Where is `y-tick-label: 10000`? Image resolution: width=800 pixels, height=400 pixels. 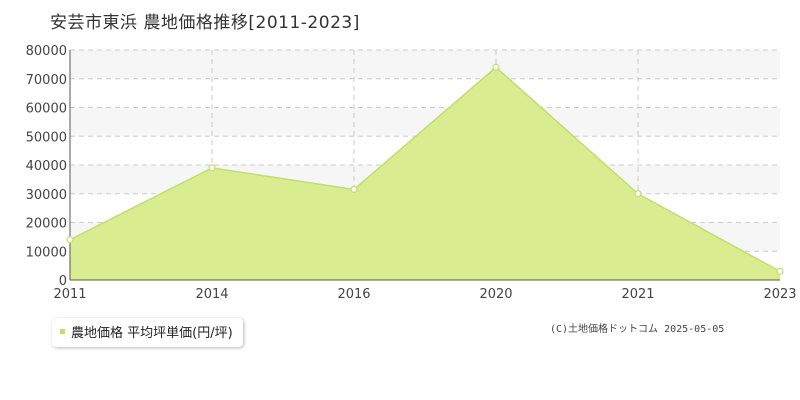 y-tick-label: 10000 is located at coordinates (46, 252).